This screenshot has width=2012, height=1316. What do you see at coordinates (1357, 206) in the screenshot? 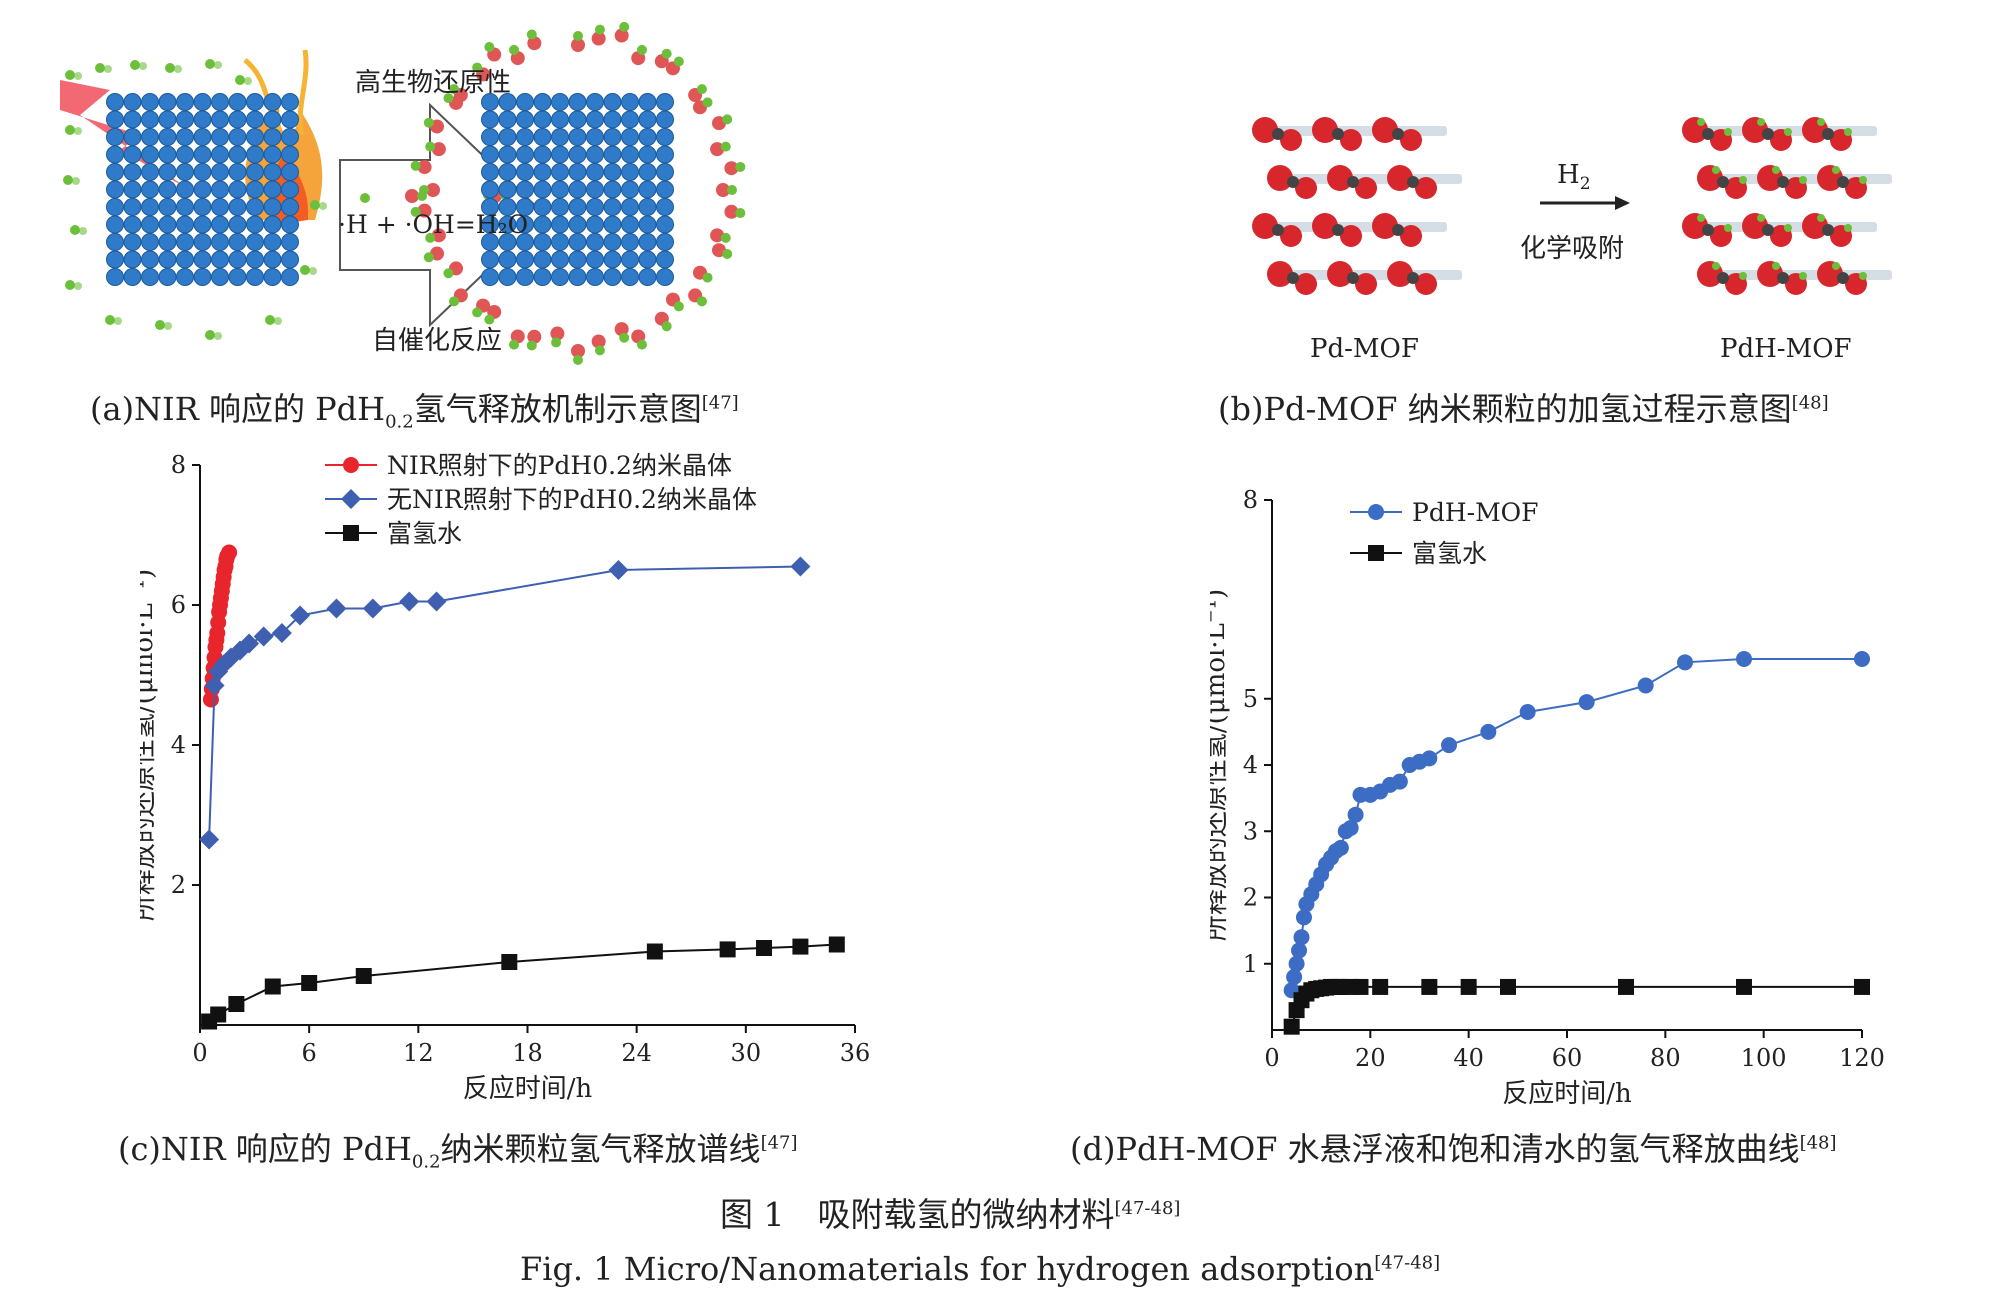
I see `pd-mof-structure` at bounding box center [1357, 206].